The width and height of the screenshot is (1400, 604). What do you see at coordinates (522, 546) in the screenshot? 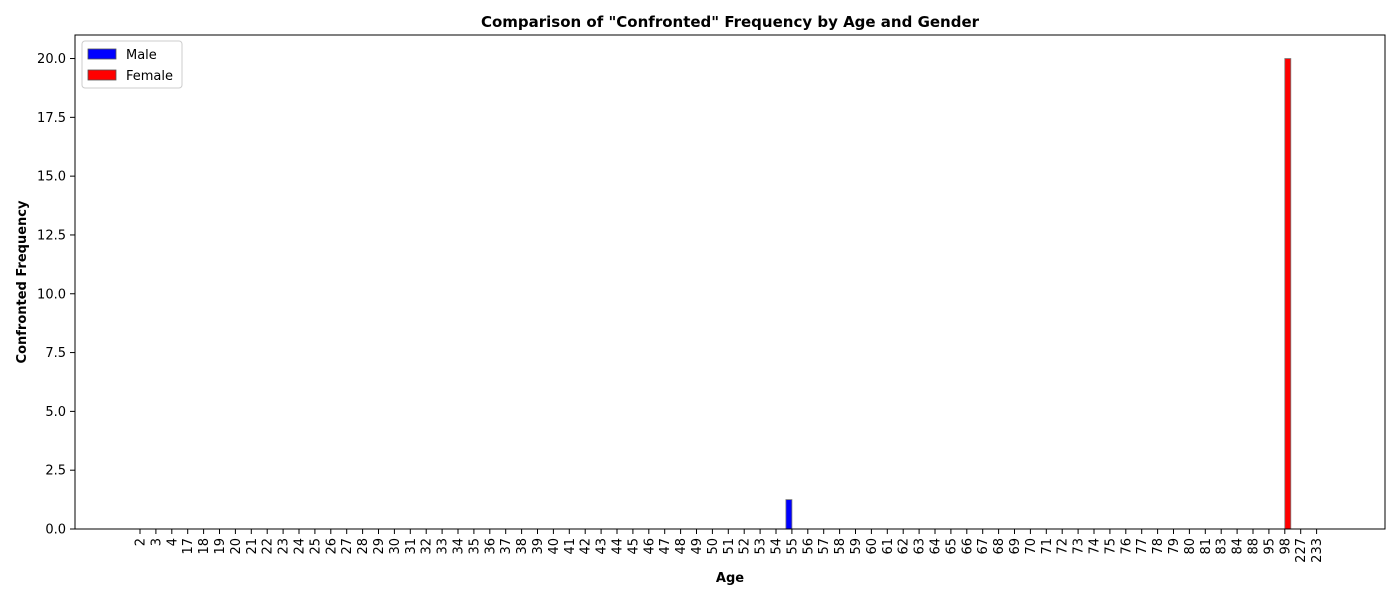
I see `x-tick-label: 38` at bounding box center [522, 546].